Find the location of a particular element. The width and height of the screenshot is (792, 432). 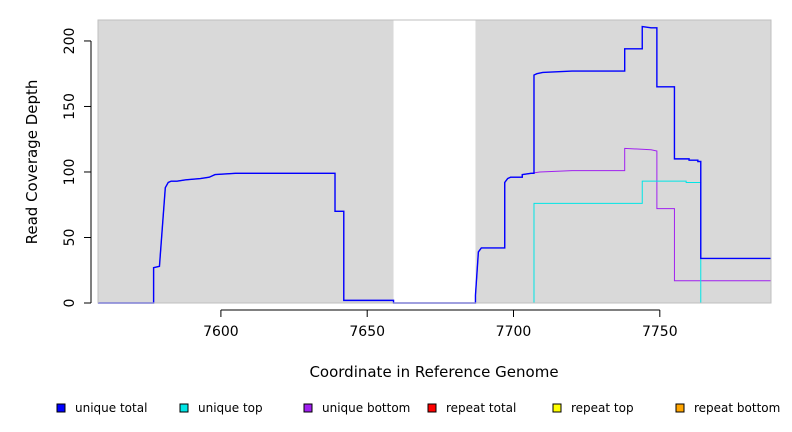

legend-label: repeat bottom is located at coordinates (737, 408).